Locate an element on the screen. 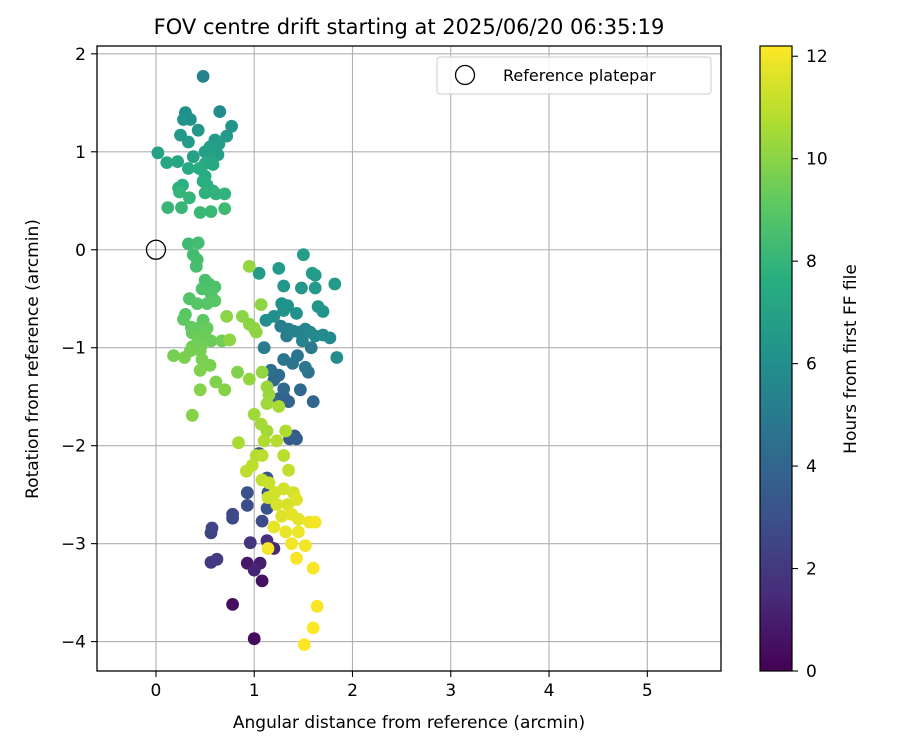 This screenshot has height=750, width=900. x-axis-ticks: 0 1 2 3 4 5 is located at coordinates (402, 686).